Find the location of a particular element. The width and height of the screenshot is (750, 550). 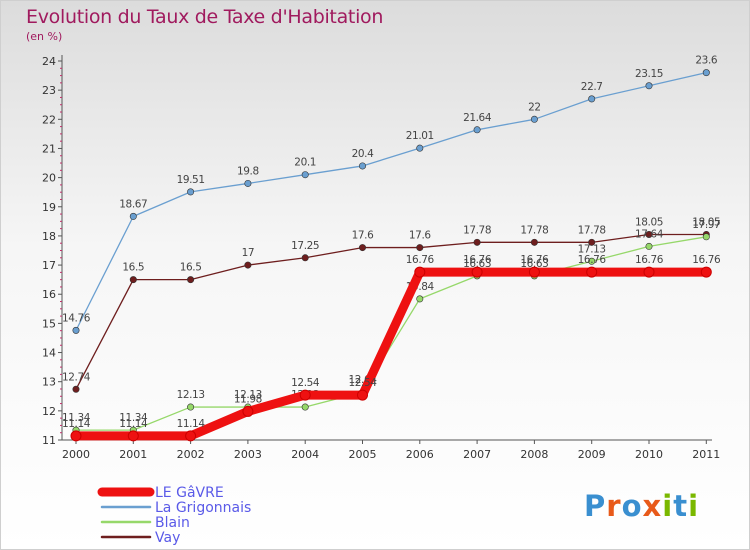

data-label: 17.25 is located at coordinates (305, 246).